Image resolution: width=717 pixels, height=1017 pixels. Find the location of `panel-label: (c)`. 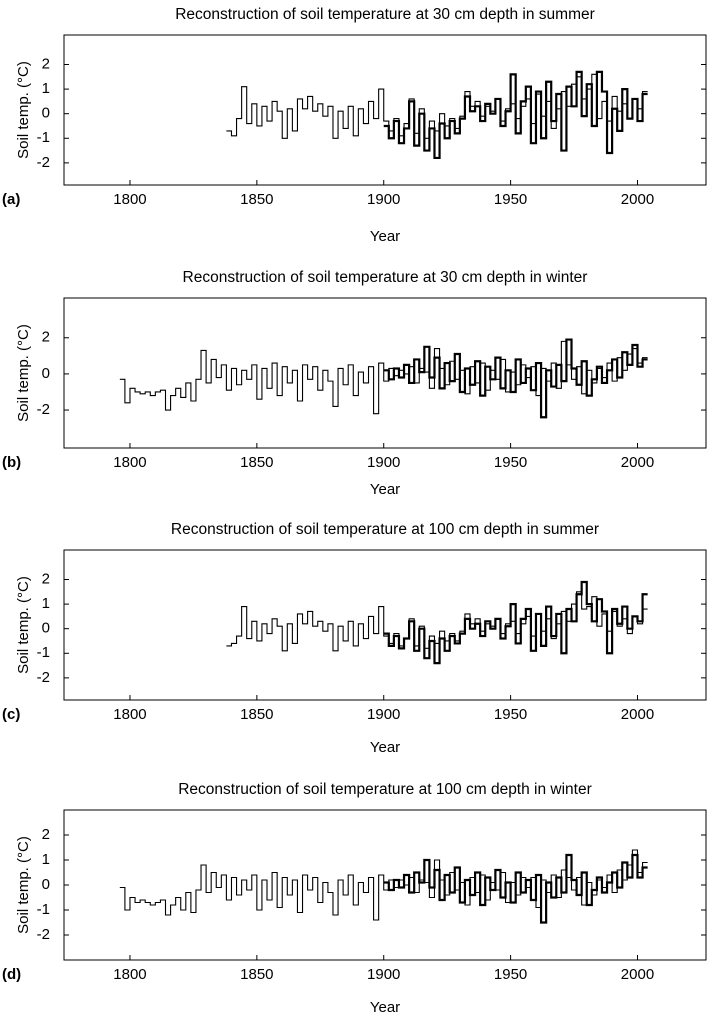

panel-label: (c) is located at coordinates (11, 714).